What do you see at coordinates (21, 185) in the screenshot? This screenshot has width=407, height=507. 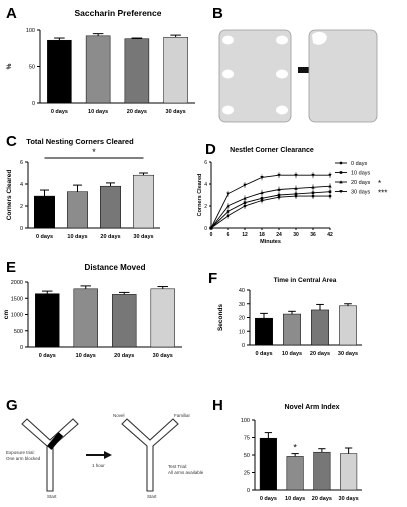 I see `y-tick-label: 4` at bounding box center [21, 185].